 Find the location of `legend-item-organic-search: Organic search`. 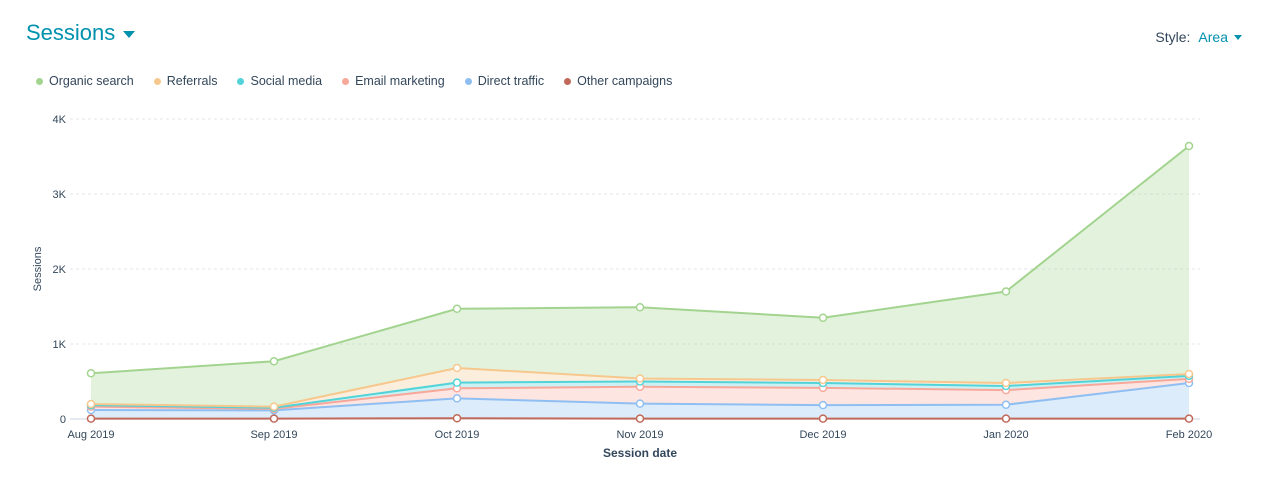

legend-item-organic-search: Organic search is located at coordinates (85, 81).